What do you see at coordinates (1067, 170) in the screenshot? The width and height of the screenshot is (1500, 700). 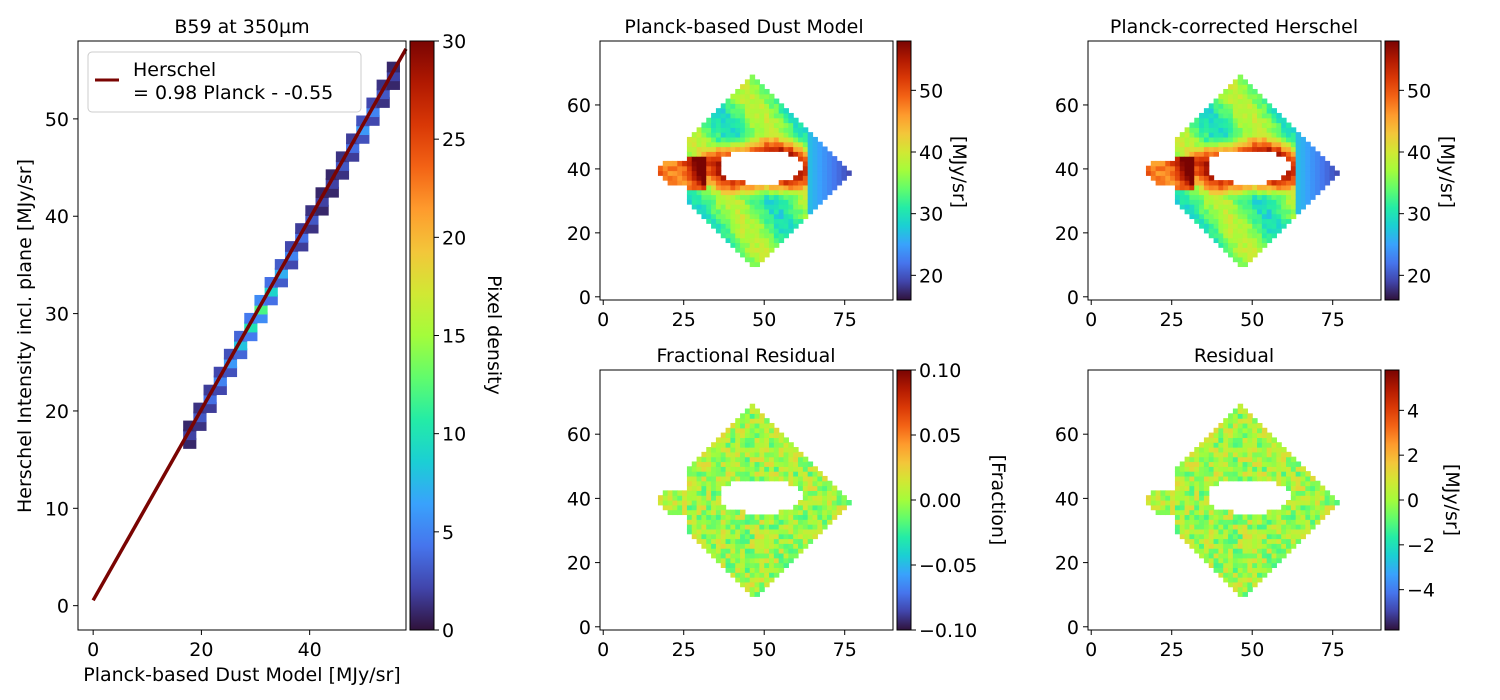 I see `y-tick-label: 40` at bounding box center [1067, 170].